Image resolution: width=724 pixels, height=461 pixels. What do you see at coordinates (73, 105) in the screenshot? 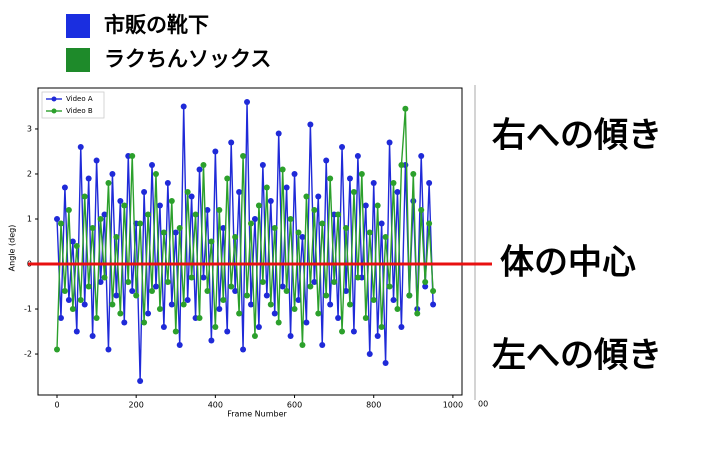
I see `legend-box` at bounding box center [73, 105].